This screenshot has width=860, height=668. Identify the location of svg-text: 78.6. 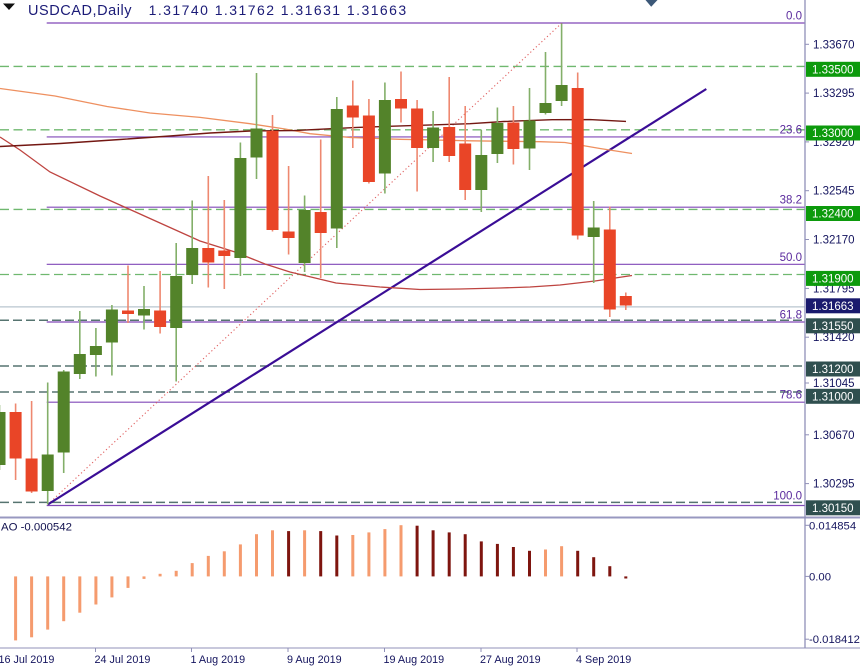
(791, 396).